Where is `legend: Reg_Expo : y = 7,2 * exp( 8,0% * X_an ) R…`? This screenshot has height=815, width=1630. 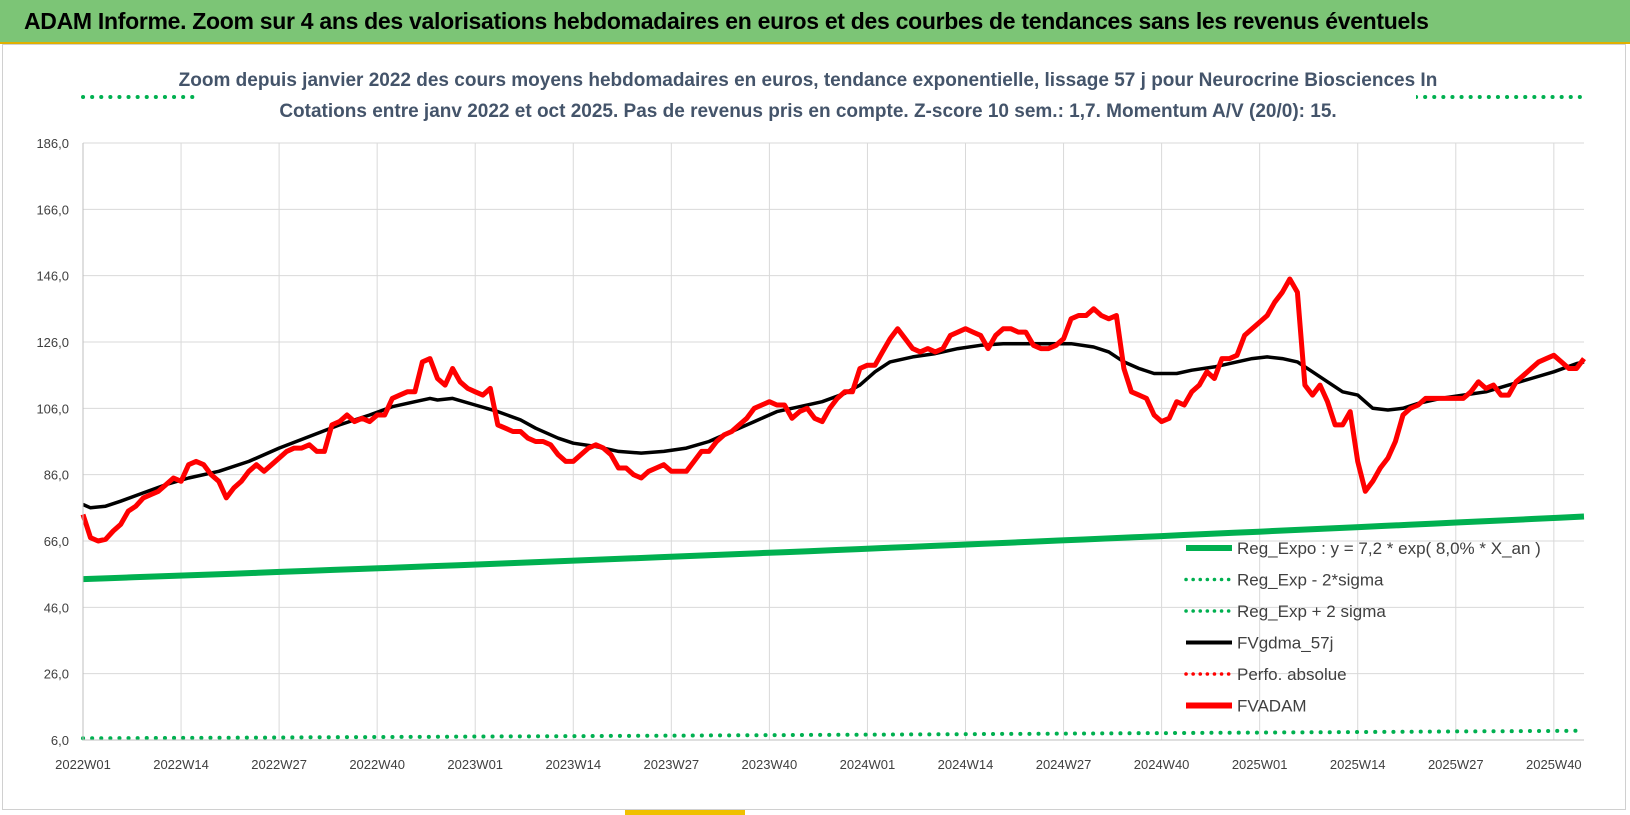 legend: Reg_Expo : y = 7,2 * exp( 8,0% * X_an ) R… is located at coordinates (1362, 627).